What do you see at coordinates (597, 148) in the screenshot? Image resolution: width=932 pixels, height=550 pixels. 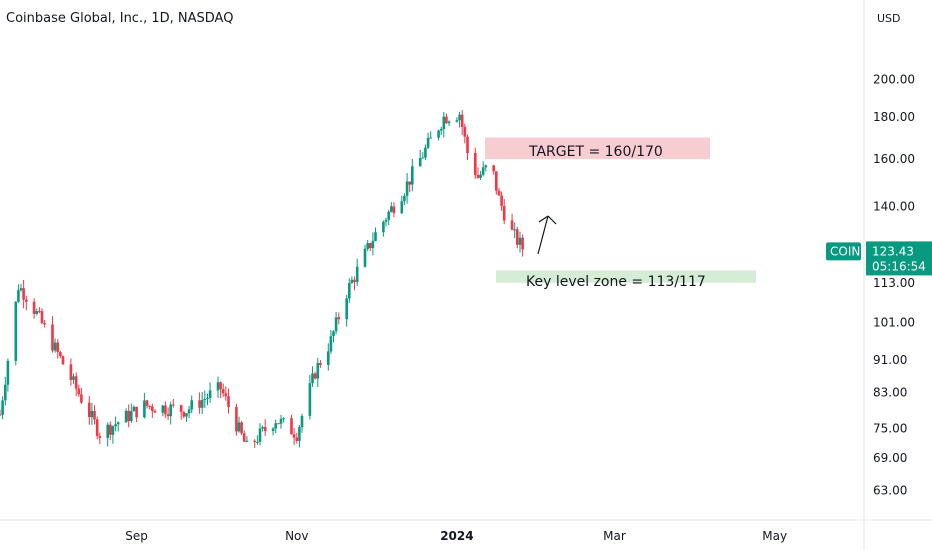 I see `target-zone` at bounding box center [597, 148].